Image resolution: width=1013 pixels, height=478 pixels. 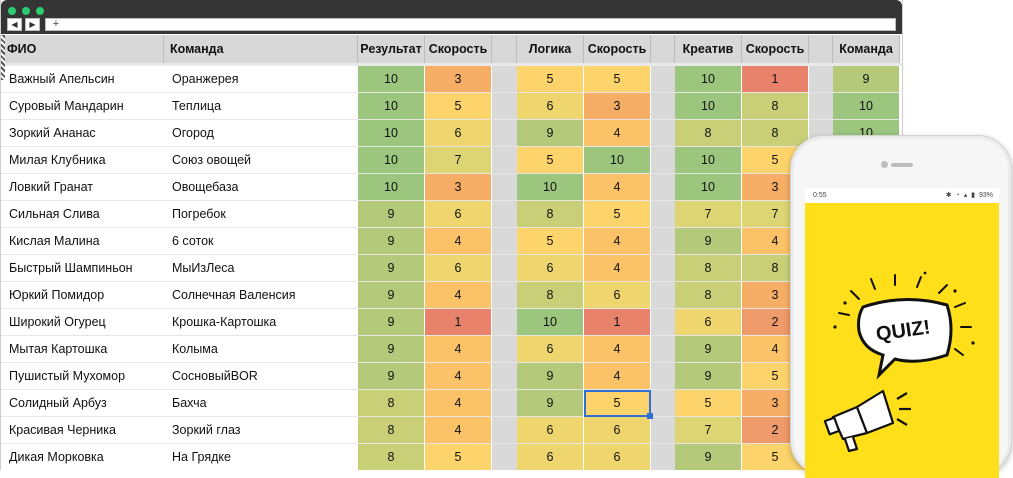 What do you see at coordinates (261, 241) in the screenshot?
I see `team-cell: 6 соток` at bounding box center [261, 241].